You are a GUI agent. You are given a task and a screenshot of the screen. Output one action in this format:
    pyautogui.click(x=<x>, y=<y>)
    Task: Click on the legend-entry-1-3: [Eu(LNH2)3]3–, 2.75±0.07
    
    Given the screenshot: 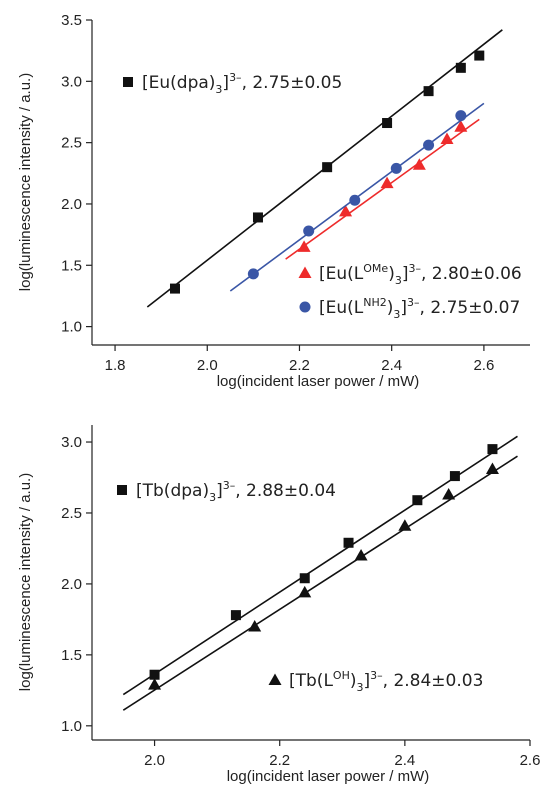 What is the action you would take?
    pyautogui.click(x=409, y=308)
    